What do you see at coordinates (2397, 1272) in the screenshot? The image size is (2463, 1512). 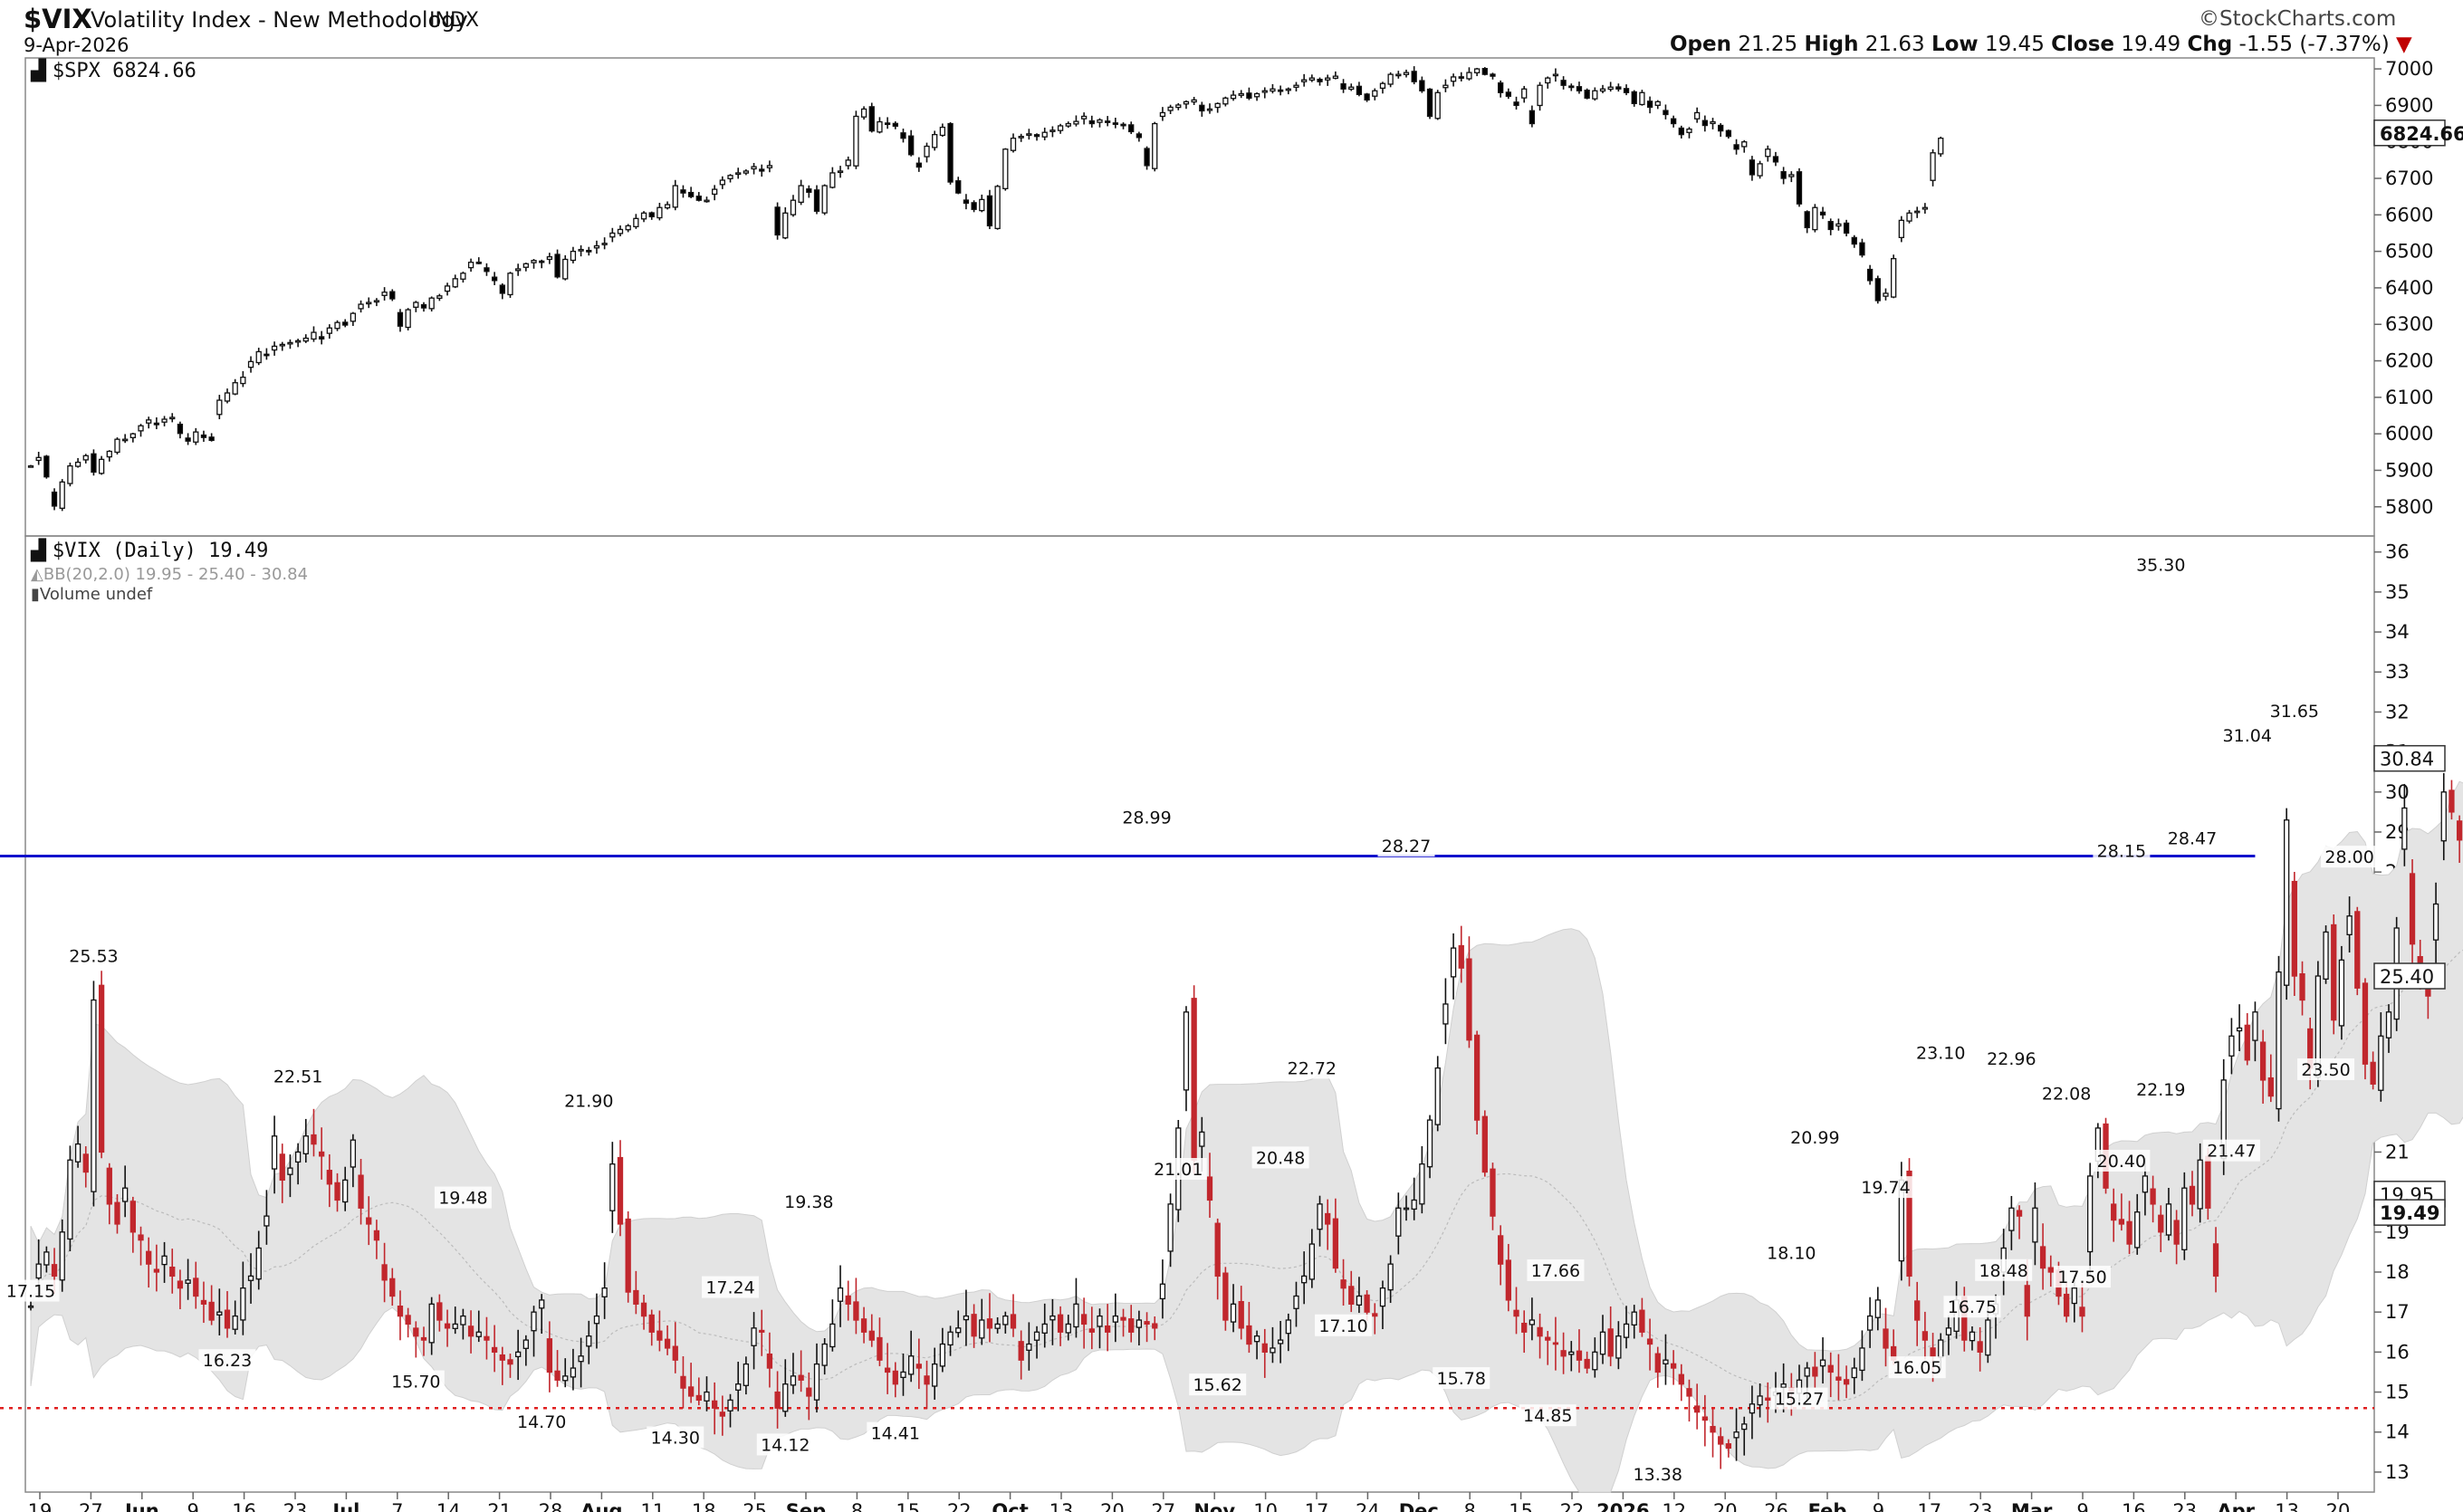 I see `vix-y-tick-label: 18` at bounding box center [2397, 1272].